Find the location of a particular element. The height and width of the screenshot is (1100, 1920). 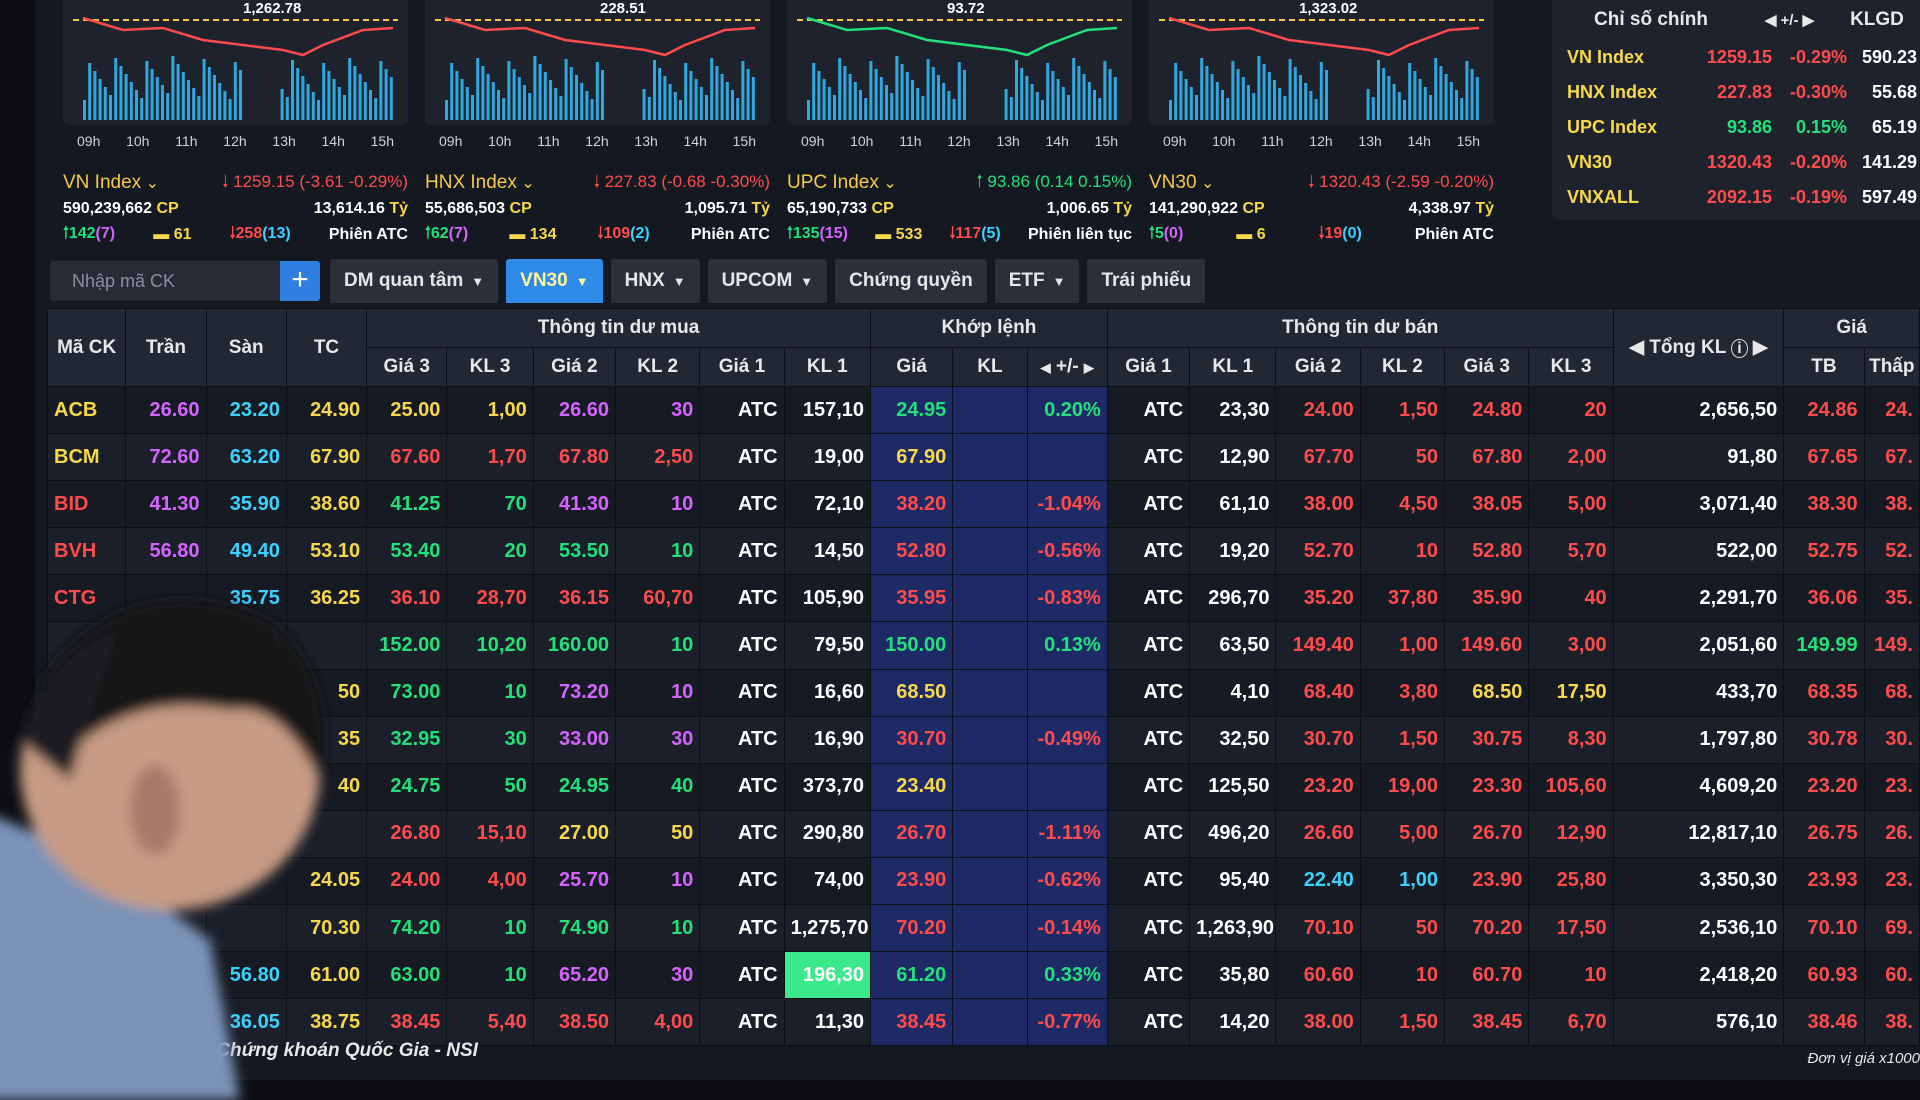

value-unit: Tỷ is located at coordinates (760, 208).